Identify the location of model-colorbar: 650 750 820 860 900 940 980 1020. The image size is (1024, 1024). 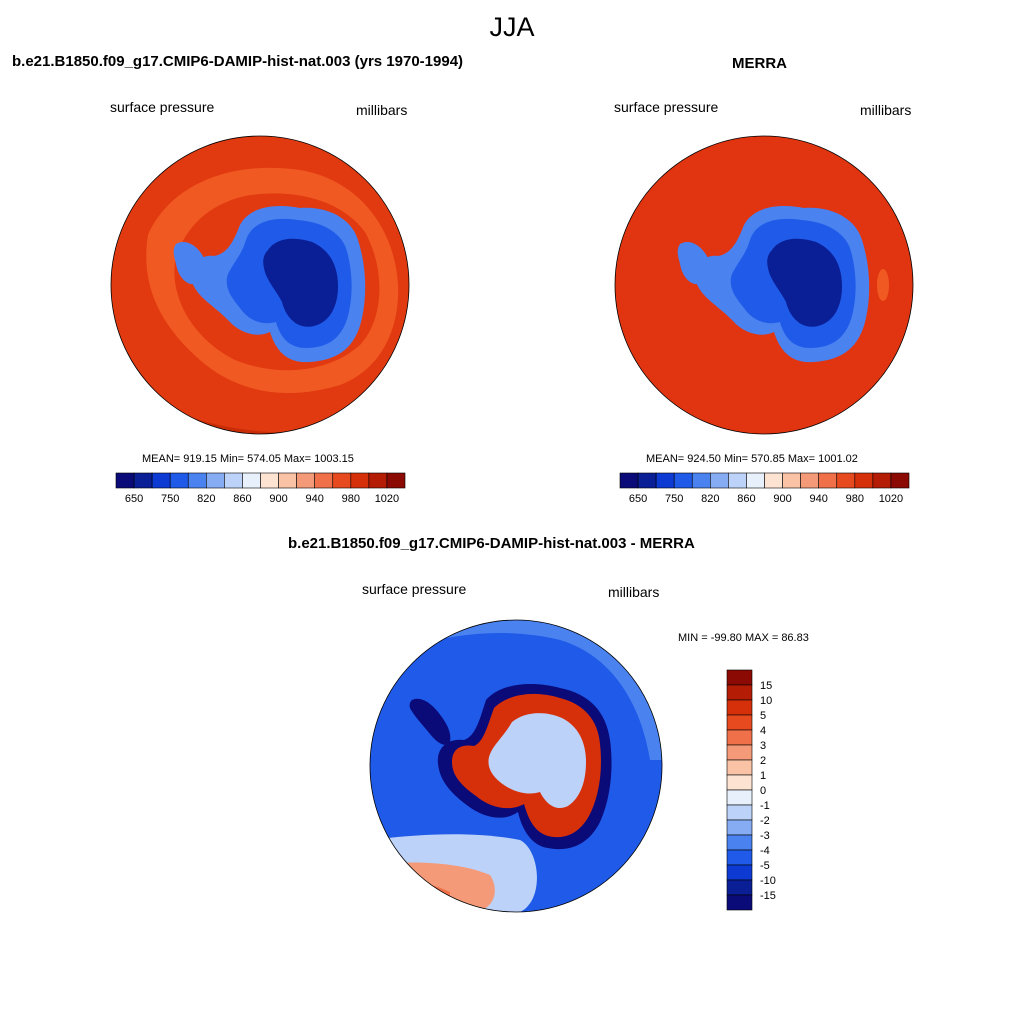
(260, 488).